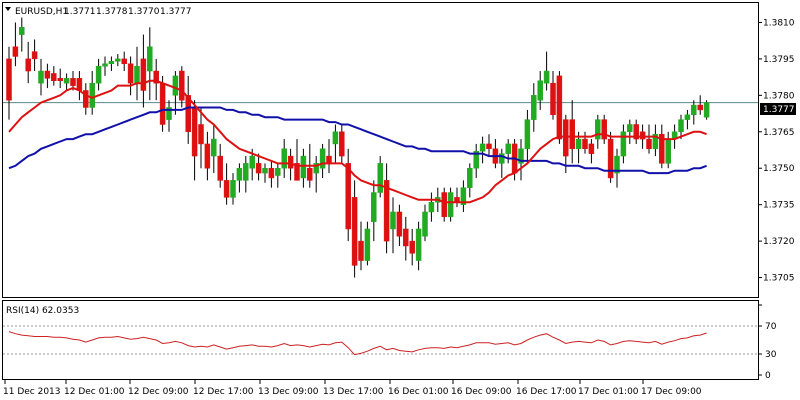 Image resolution: width=800 pixels, height=400 pixels. Describe the element at coordinates (779, 169) in the screenshot. I see `price-tick-label: 1.3750` at that location.